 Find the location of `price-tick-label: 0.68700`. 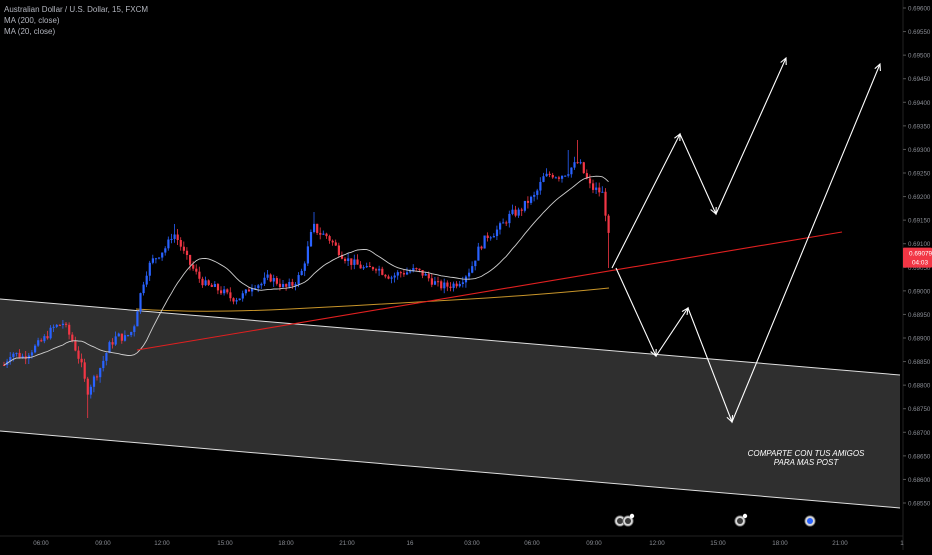

price-tick-label: 0.68700 is located at coordinates (919, 433).